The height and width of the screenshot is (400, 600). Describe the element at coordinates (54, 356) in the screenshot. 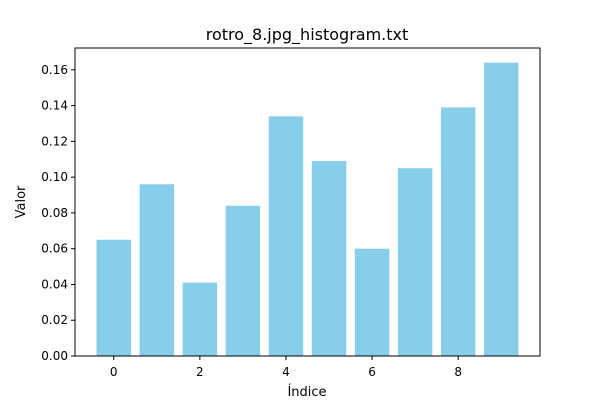

I see `y-tick-label: 0.00` at that location.